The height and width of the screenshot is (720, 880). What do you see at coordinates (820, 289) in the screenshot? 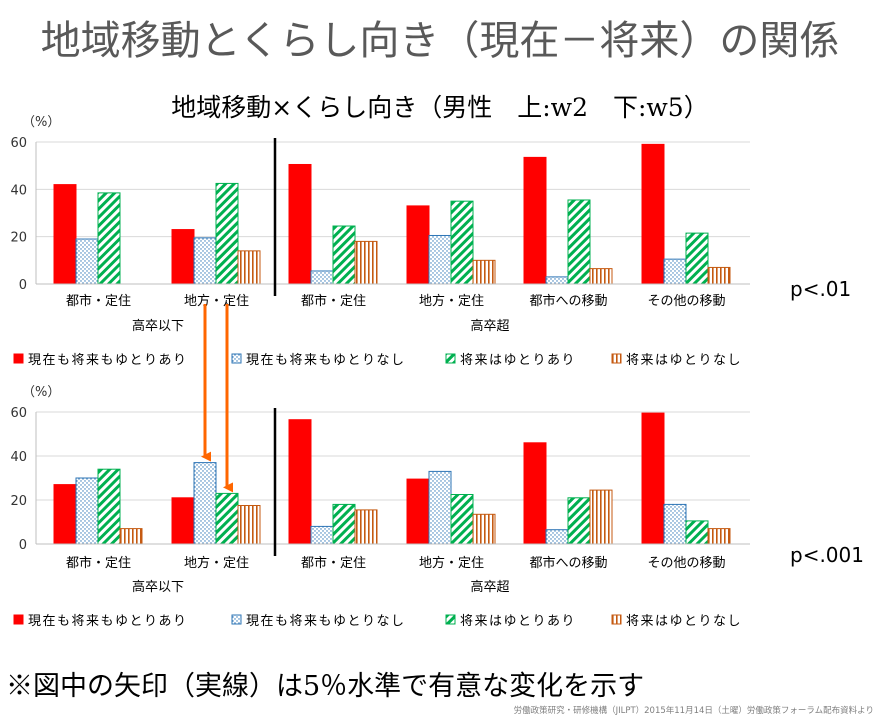
I see `significance-label: p<.01` at bounding box center [820, 289].